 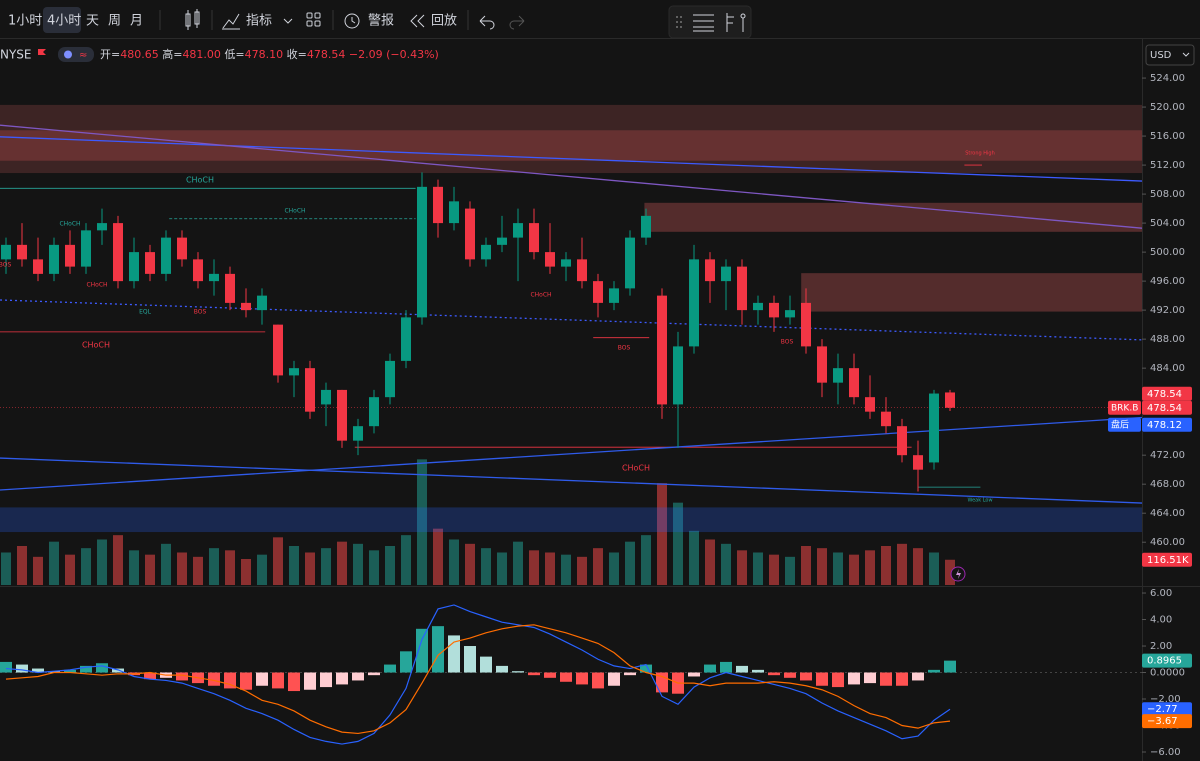 What do you see at coordinates (136, 21) in the screenshot?
I see `interval-button: 月` at bounding box center [136, 21].